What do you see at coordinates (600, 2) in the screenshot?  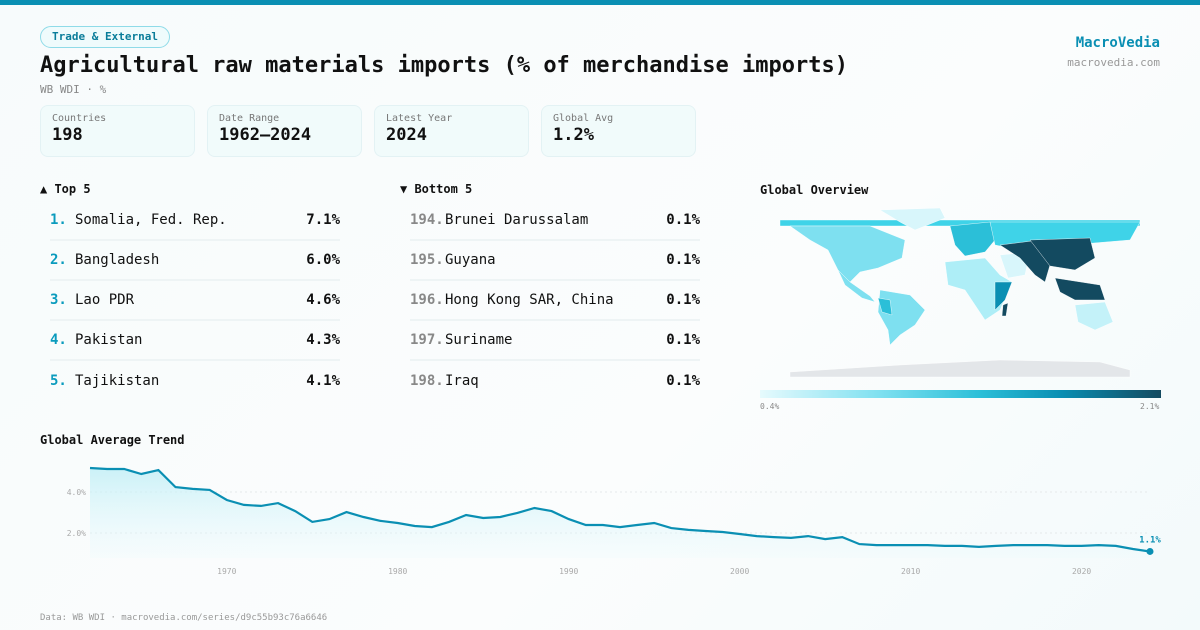 I see `top-accent-bar` at bounding box center [600, 2].